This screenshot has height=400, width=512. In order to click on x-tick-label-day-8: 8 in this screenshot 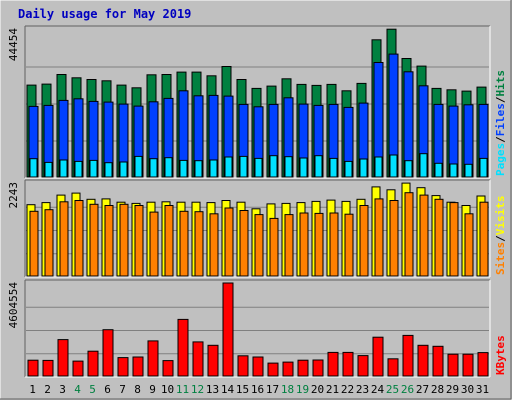, I will do `click(137, 389)`.